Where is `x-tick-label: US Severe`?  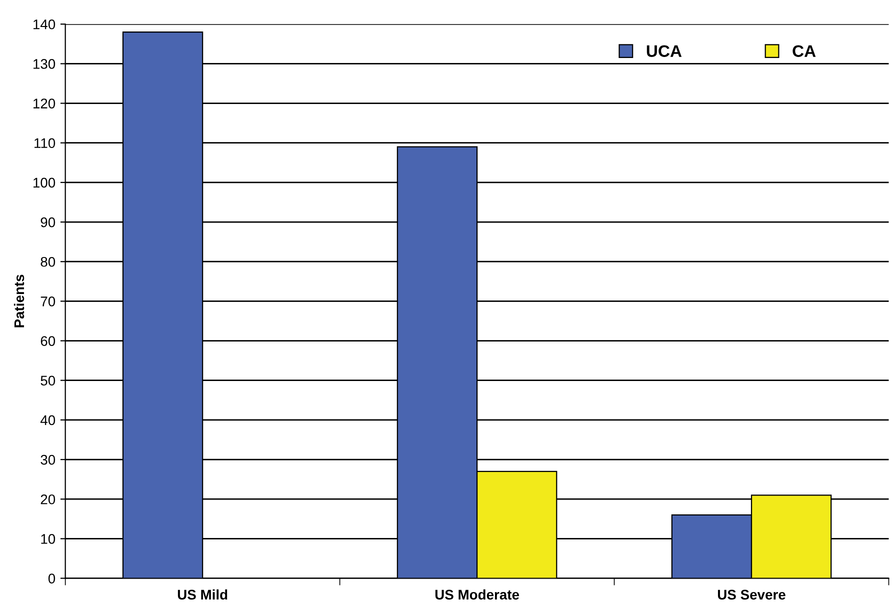 x-tick-label: US Severe is located at coordinates (752, 595).